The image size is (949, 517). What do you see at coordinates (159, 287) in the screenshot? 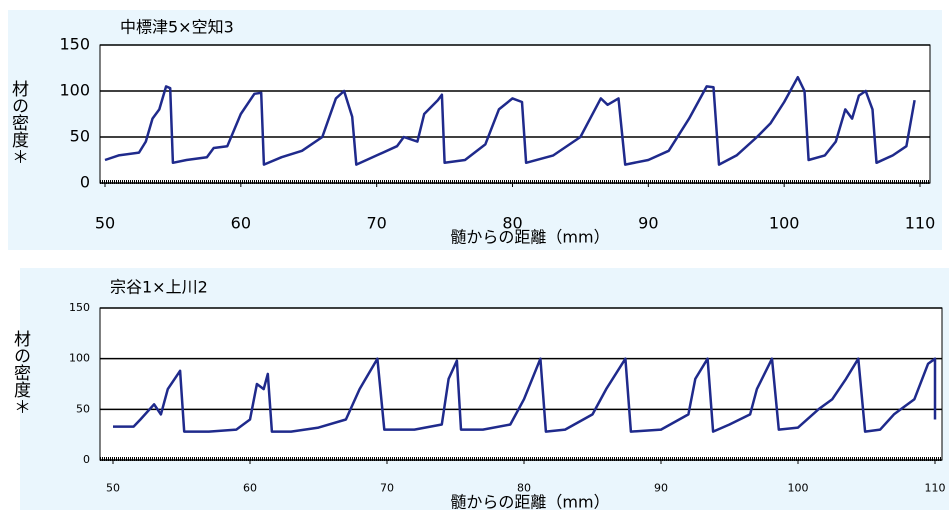
I see `chart-title: 宗谷1×上川2` at bounding box center [159, 287].